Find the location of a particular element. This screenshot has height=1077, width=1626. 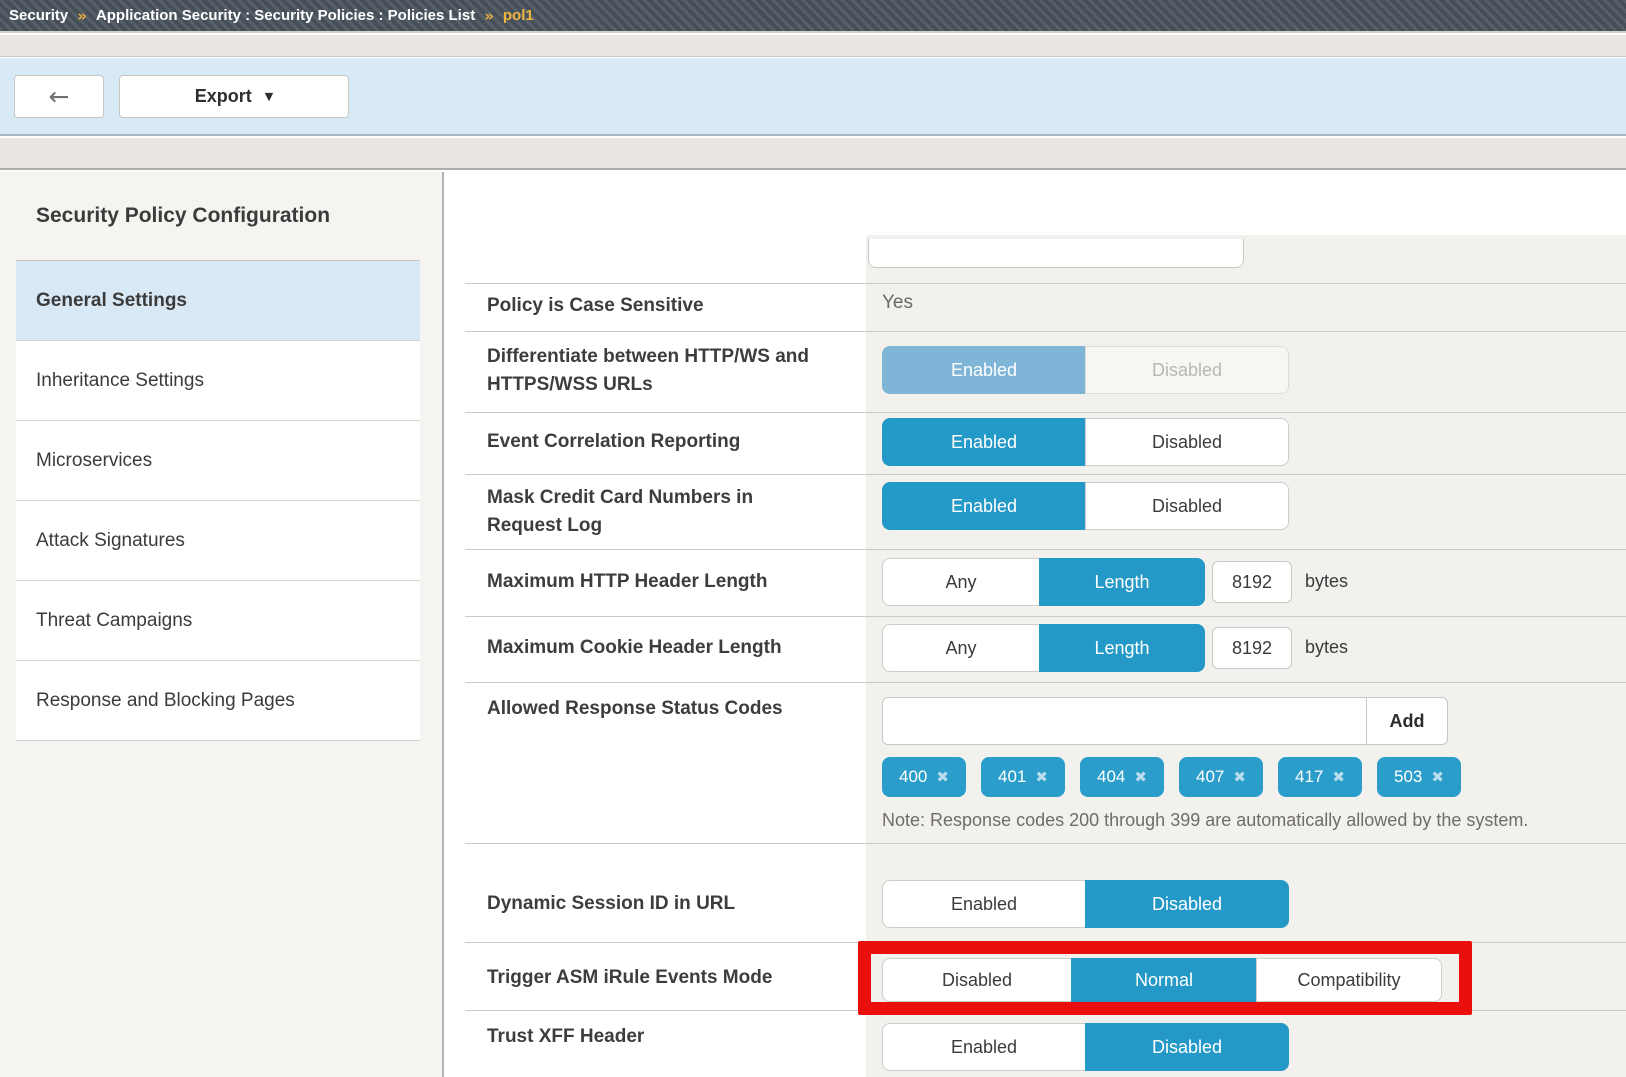

dynamic-session-id-label: Dynamic Session ID in URL is located at coordinates (611, 903).